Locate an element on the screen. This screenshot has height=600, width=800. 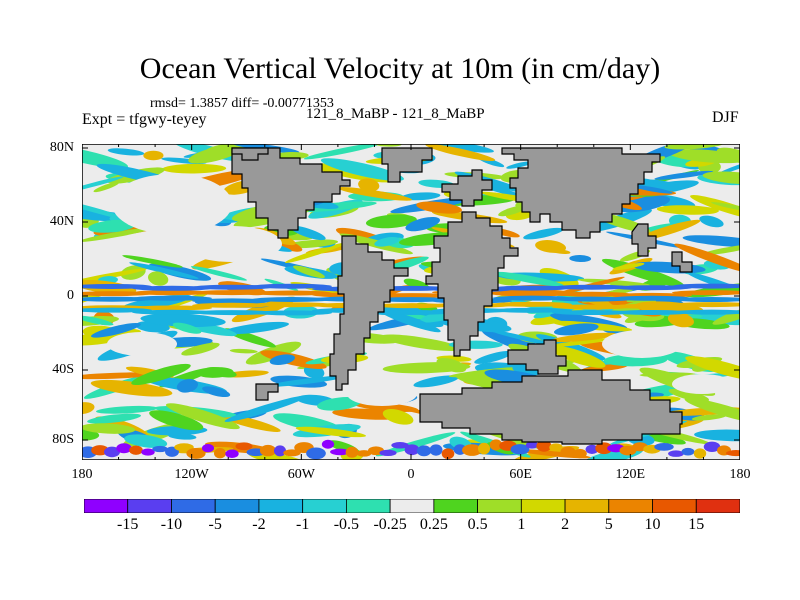
y-tick-label: 80N is located at coordinates (61, 147).